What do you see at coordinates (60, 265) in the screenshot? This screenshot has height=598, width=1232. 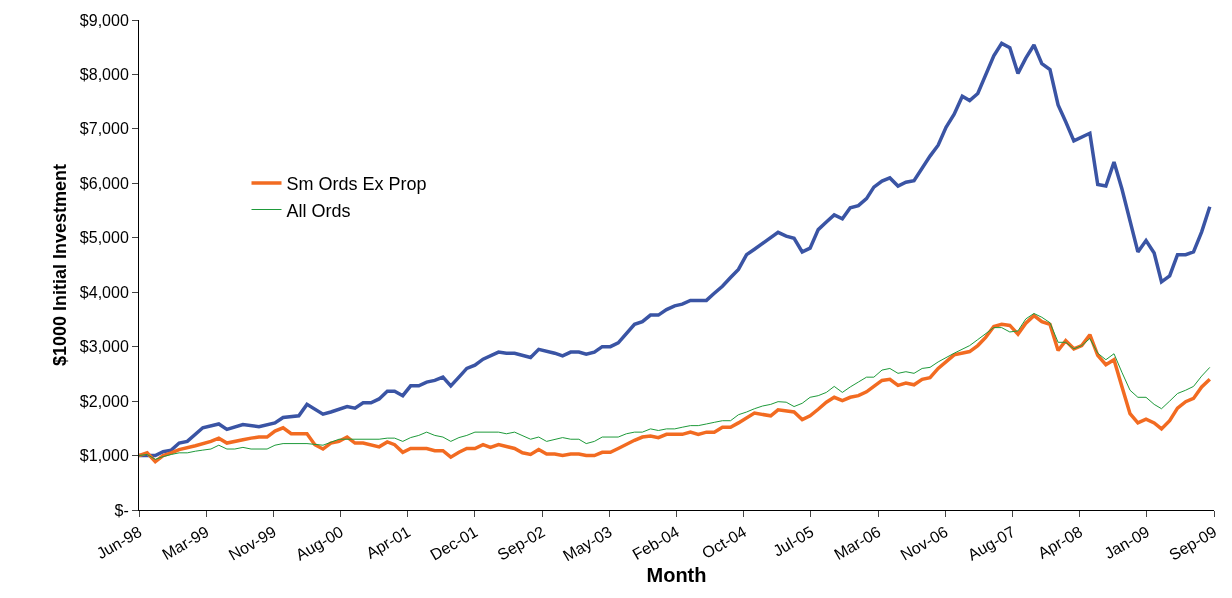 I see `y-axis-title: $1000 Initial Investment` at bounding box center [60, 265].